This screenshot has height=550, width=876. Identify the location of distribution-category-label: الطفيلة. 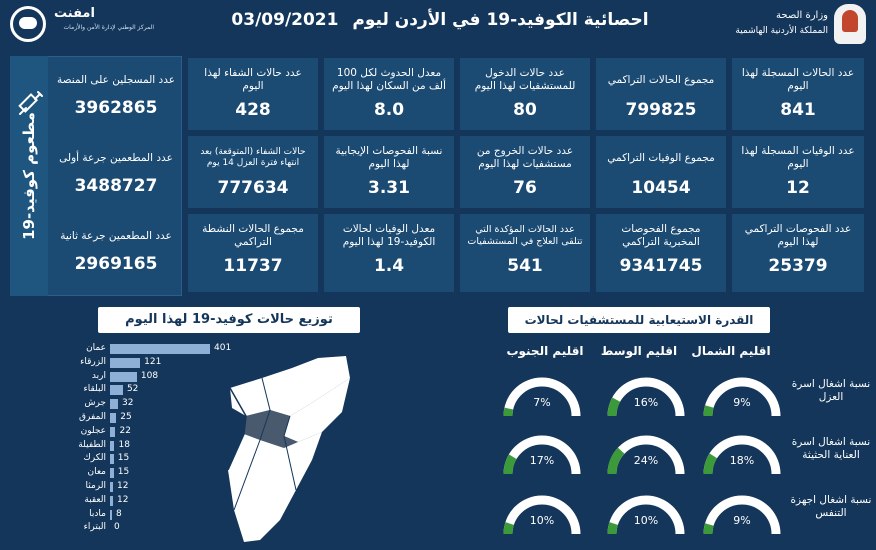
(92, 444).